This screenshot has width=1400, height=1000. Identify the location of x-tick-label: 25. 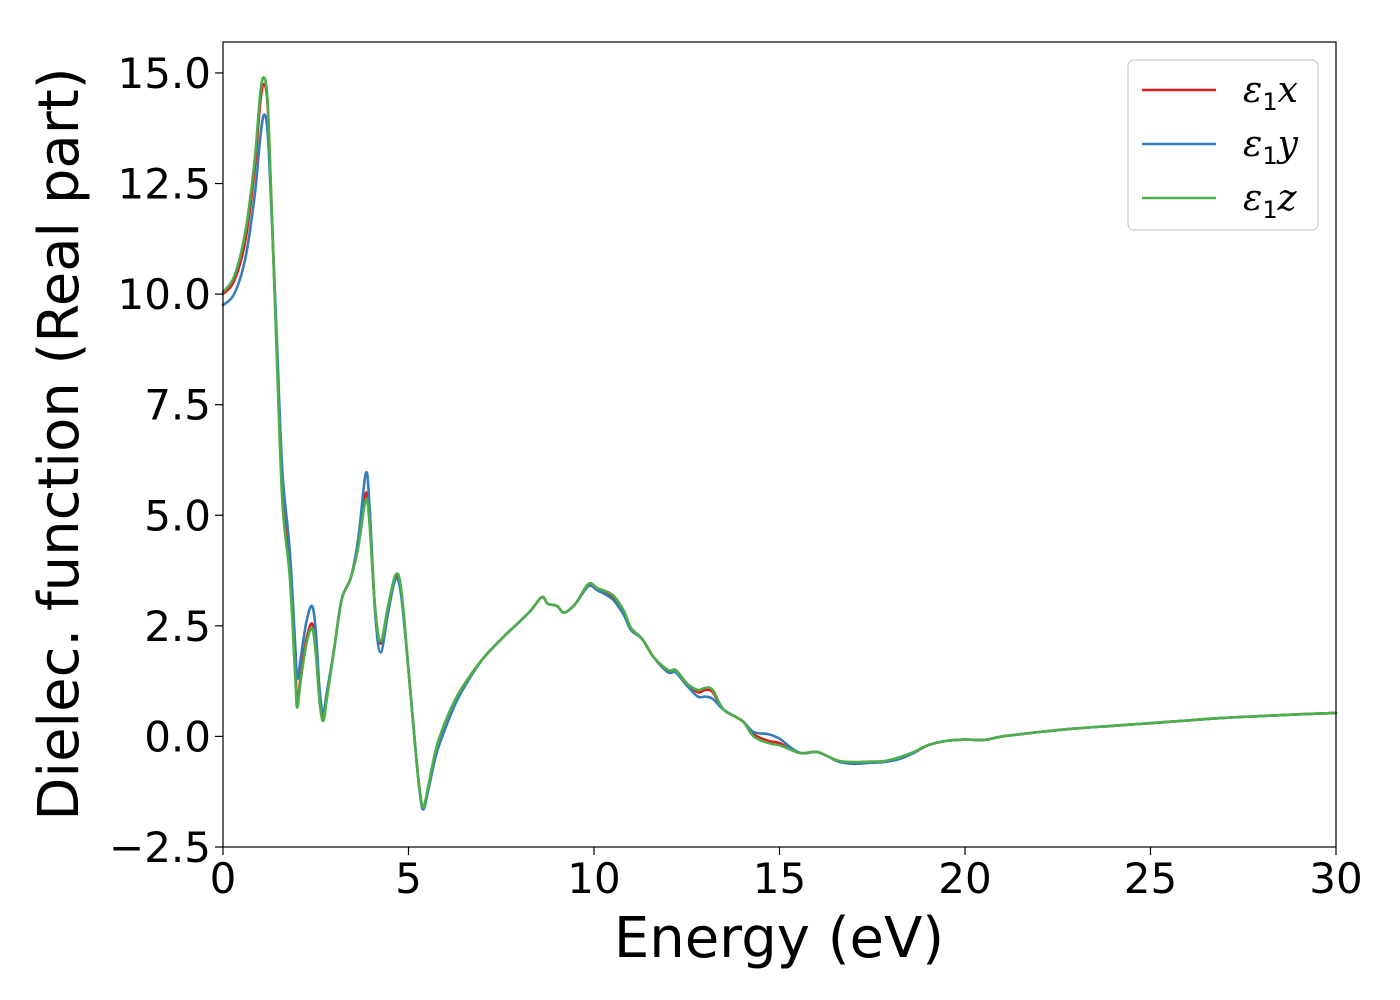
(1150, 878).